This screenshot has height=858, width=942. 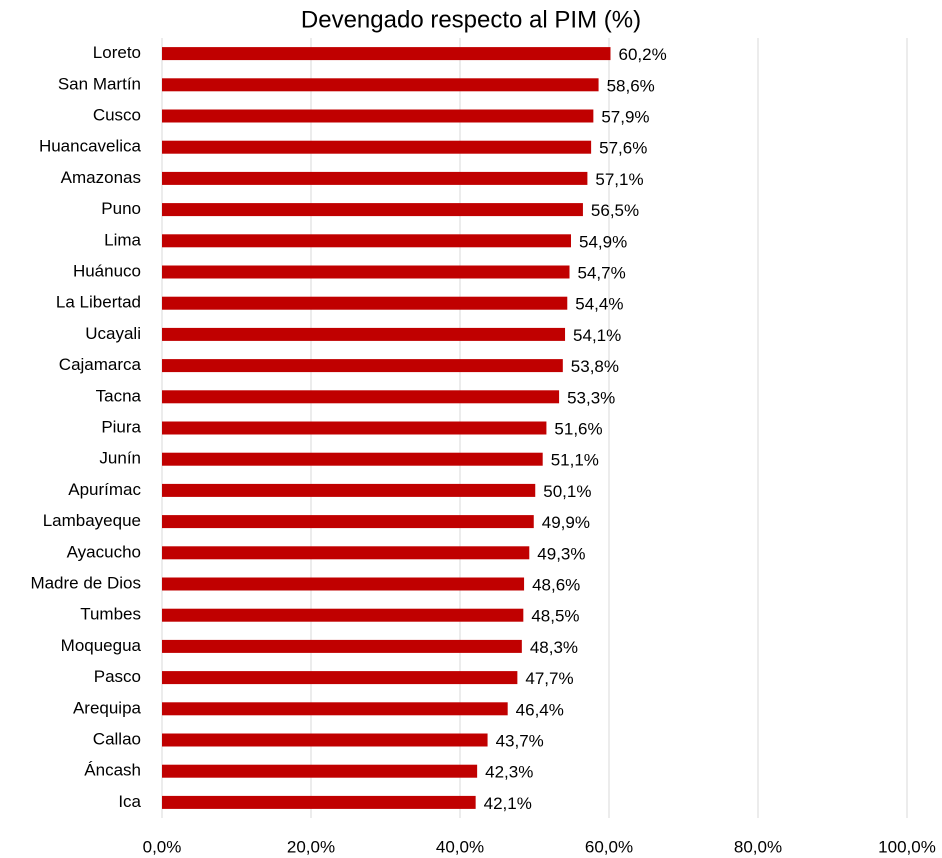 What do you see at coordinates (117, 52) in the screenshot?
I see `y-tick-label: Loreto` at bounding box center [117, 52].